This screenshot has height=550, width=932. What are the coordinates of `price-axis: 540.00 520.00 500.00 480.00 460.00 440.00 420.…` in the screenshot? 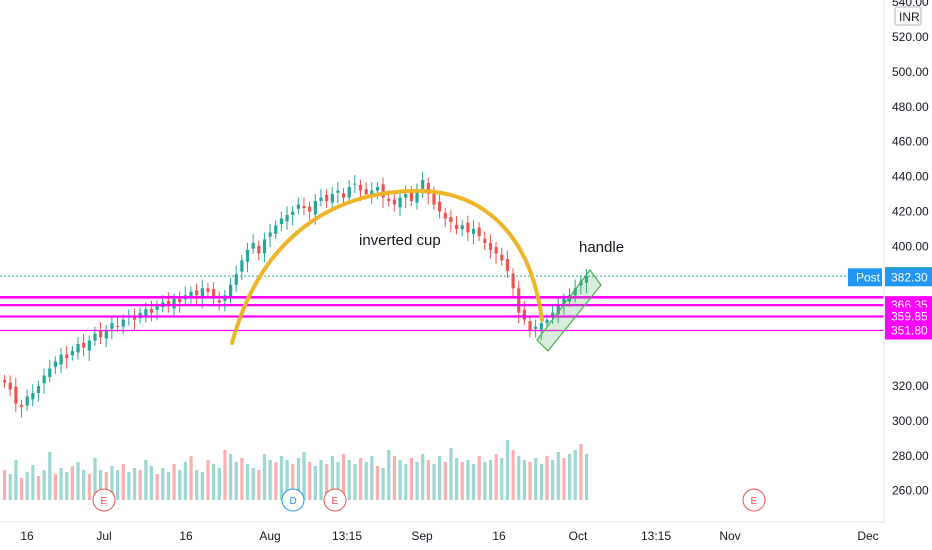 It's located at (890, 261).